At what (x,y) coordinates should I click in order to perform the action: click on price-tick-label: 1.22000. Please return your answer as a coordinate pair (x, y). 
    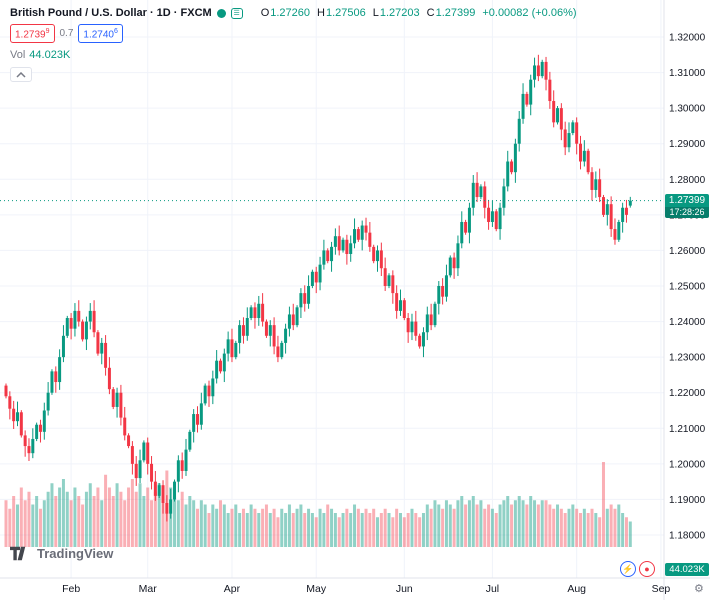
    Looking at the image, I should click on (687, 393).